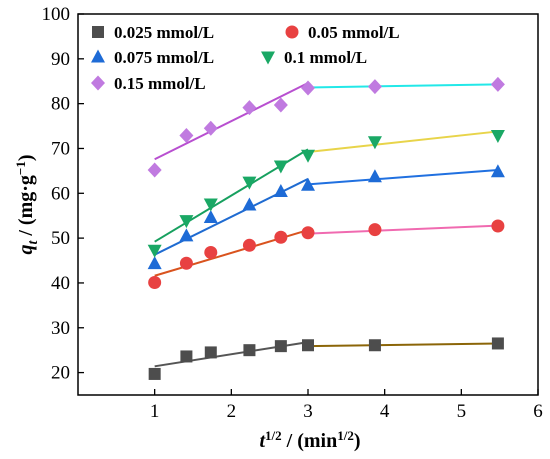  I want to click on y-tick-label: 90, so click(60, 59).